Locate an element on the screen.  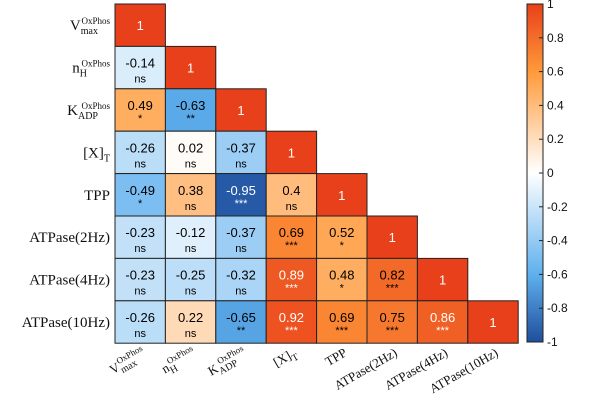
significance-label-3-0: ns is located at coordinates (140, 164).